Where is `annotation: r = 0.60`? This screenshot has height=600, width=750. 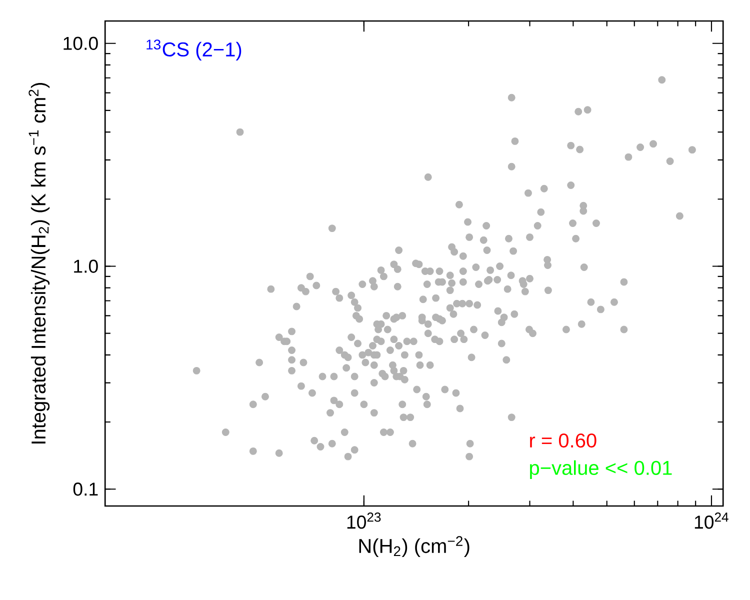
annotation: r = 0.60 is located at coordinates (563, 440).